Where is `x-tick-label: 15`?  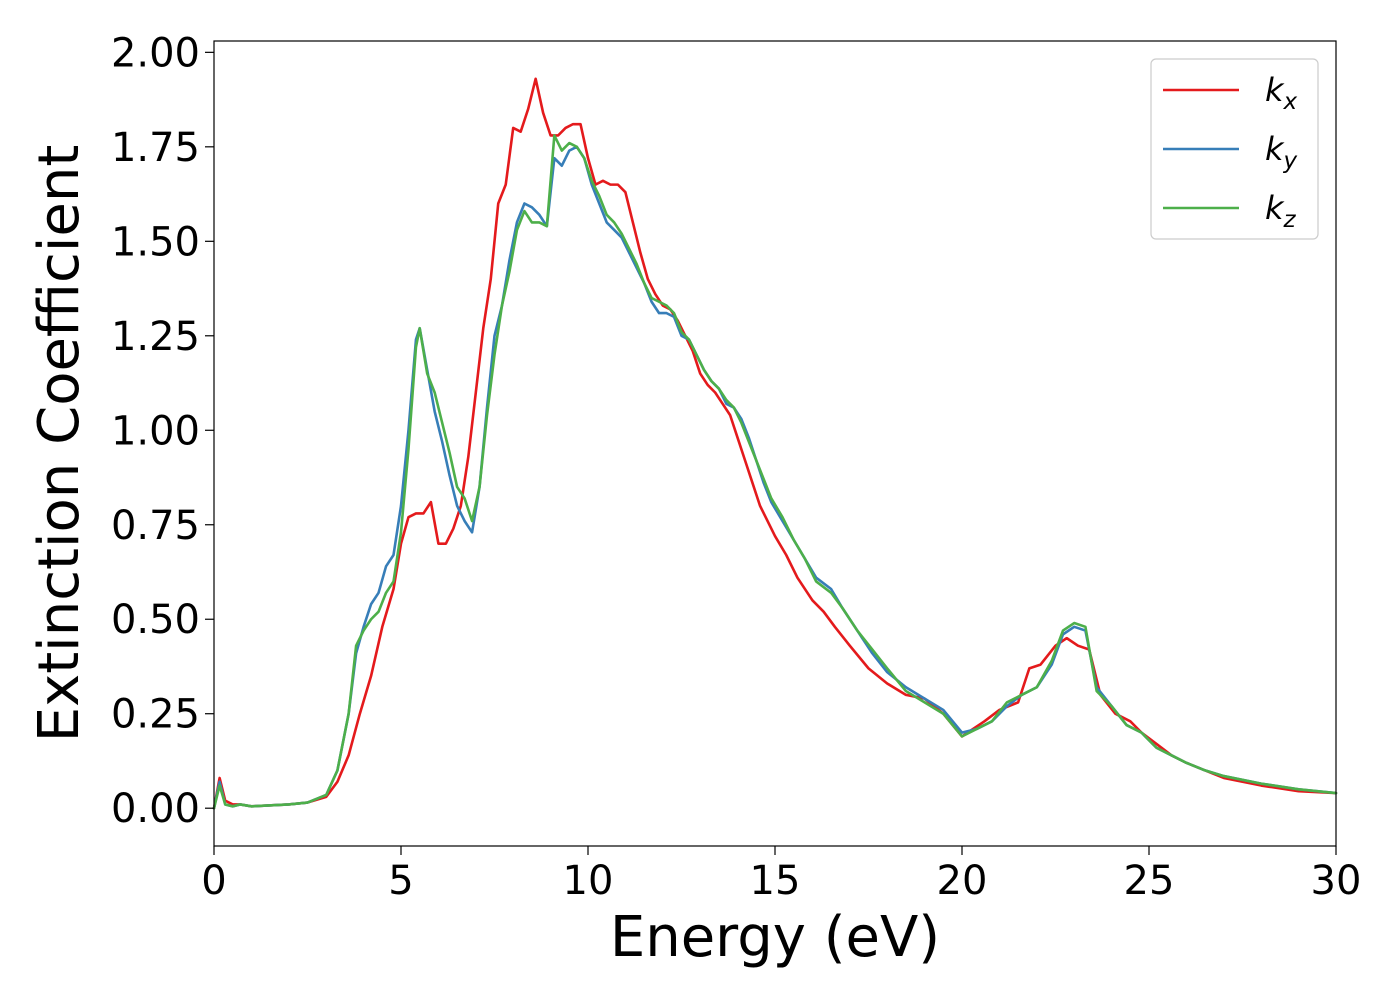 x-tick-label: 15 is located at coordinates (775, 881).